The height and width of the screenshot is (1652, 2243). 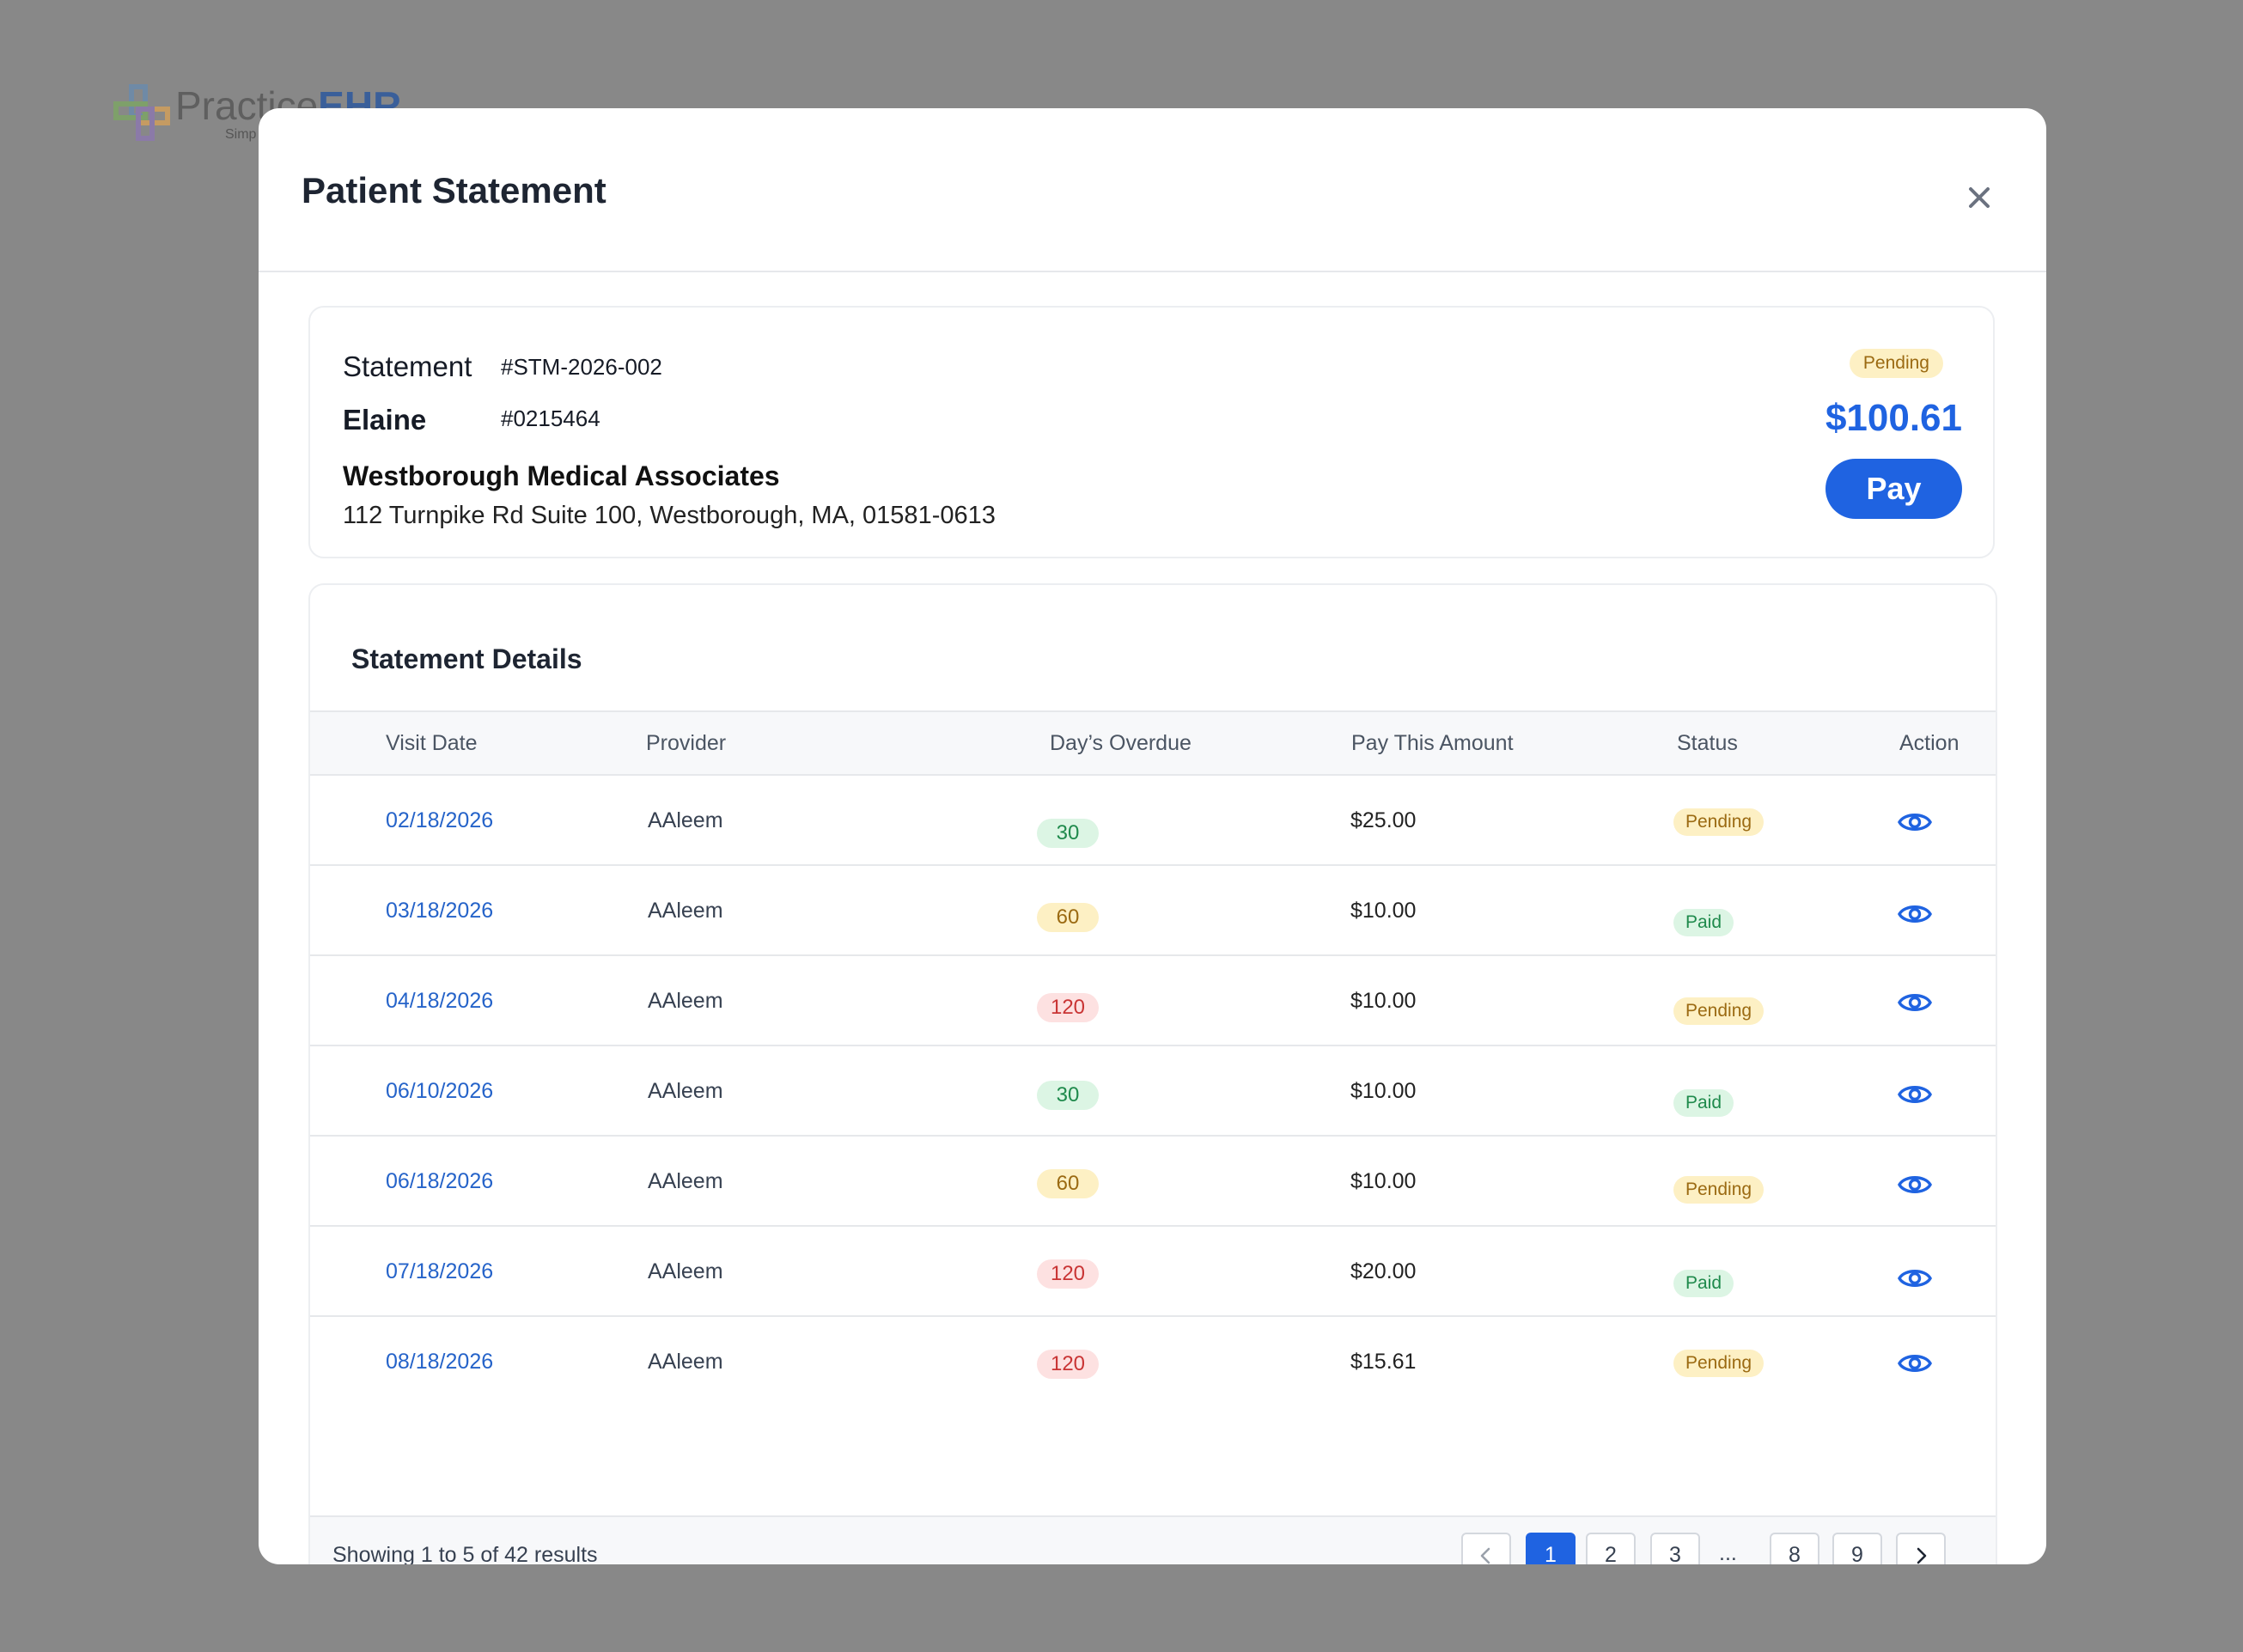 I want to click on visit-date-link: 06/18/2026, so click(x=440, y=1181).